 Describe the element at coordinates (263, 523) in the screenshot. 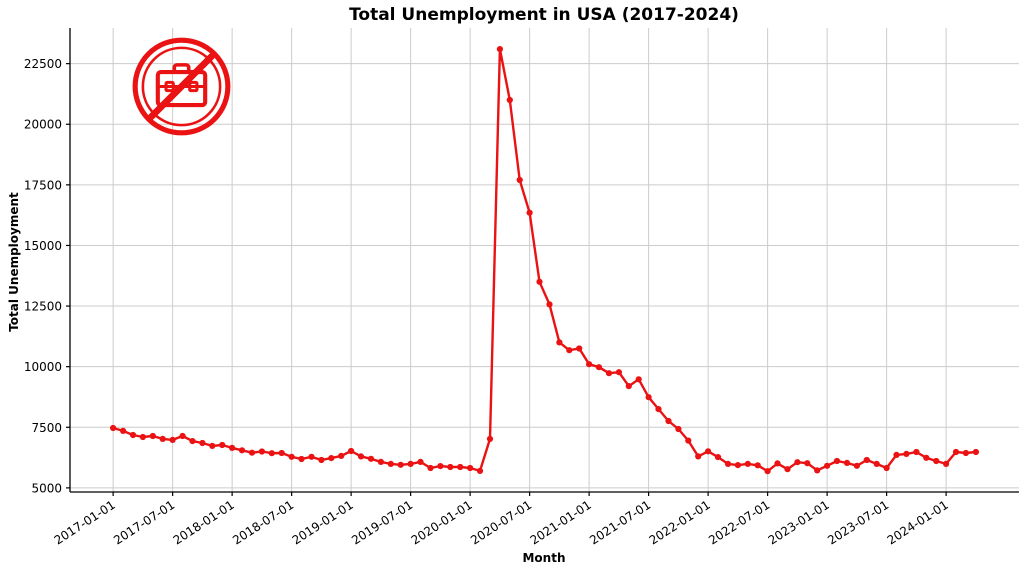

I see `x-tick-label: 2018-07-01` at that location.